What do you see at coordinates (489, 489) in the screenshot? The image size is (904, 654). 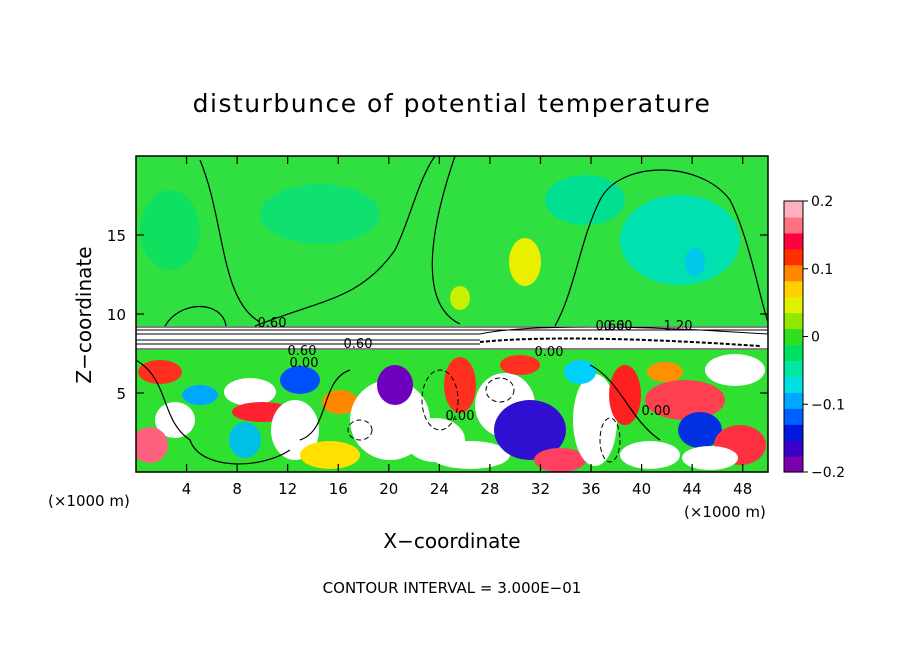 I see `x-tick-label: 28` at bounding box center [489, 489].